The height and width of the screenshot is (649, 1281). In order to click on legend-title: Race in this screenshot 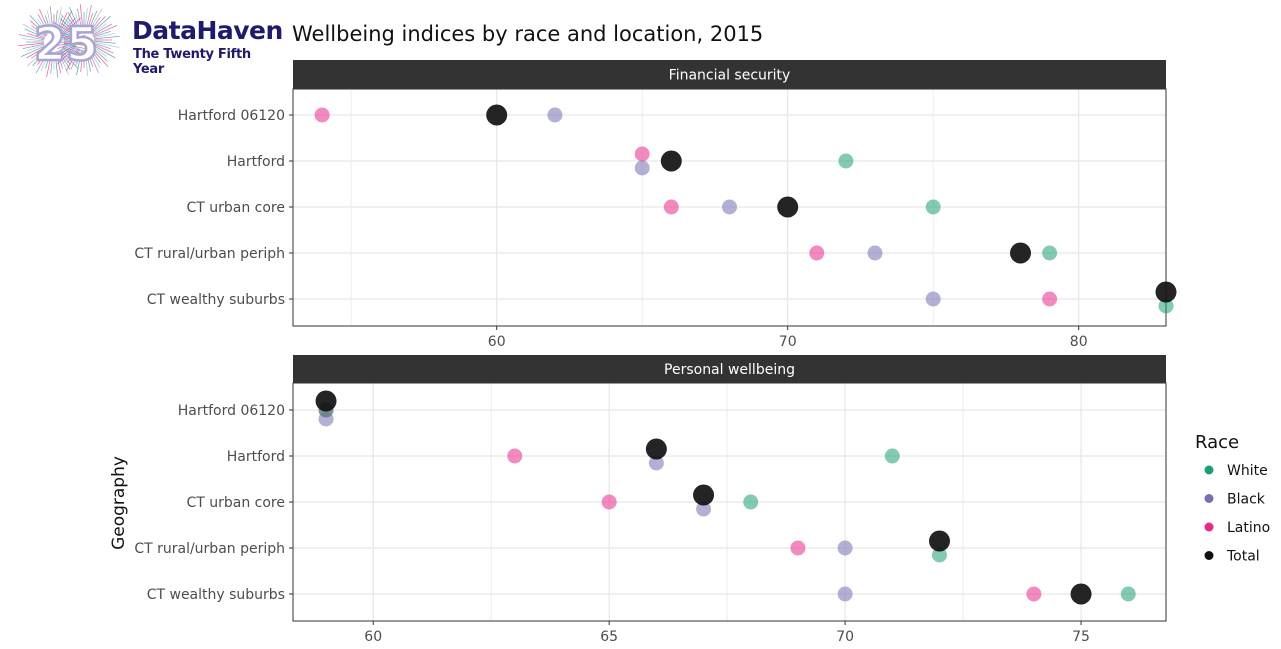, I will do `click(1217, 442)`.